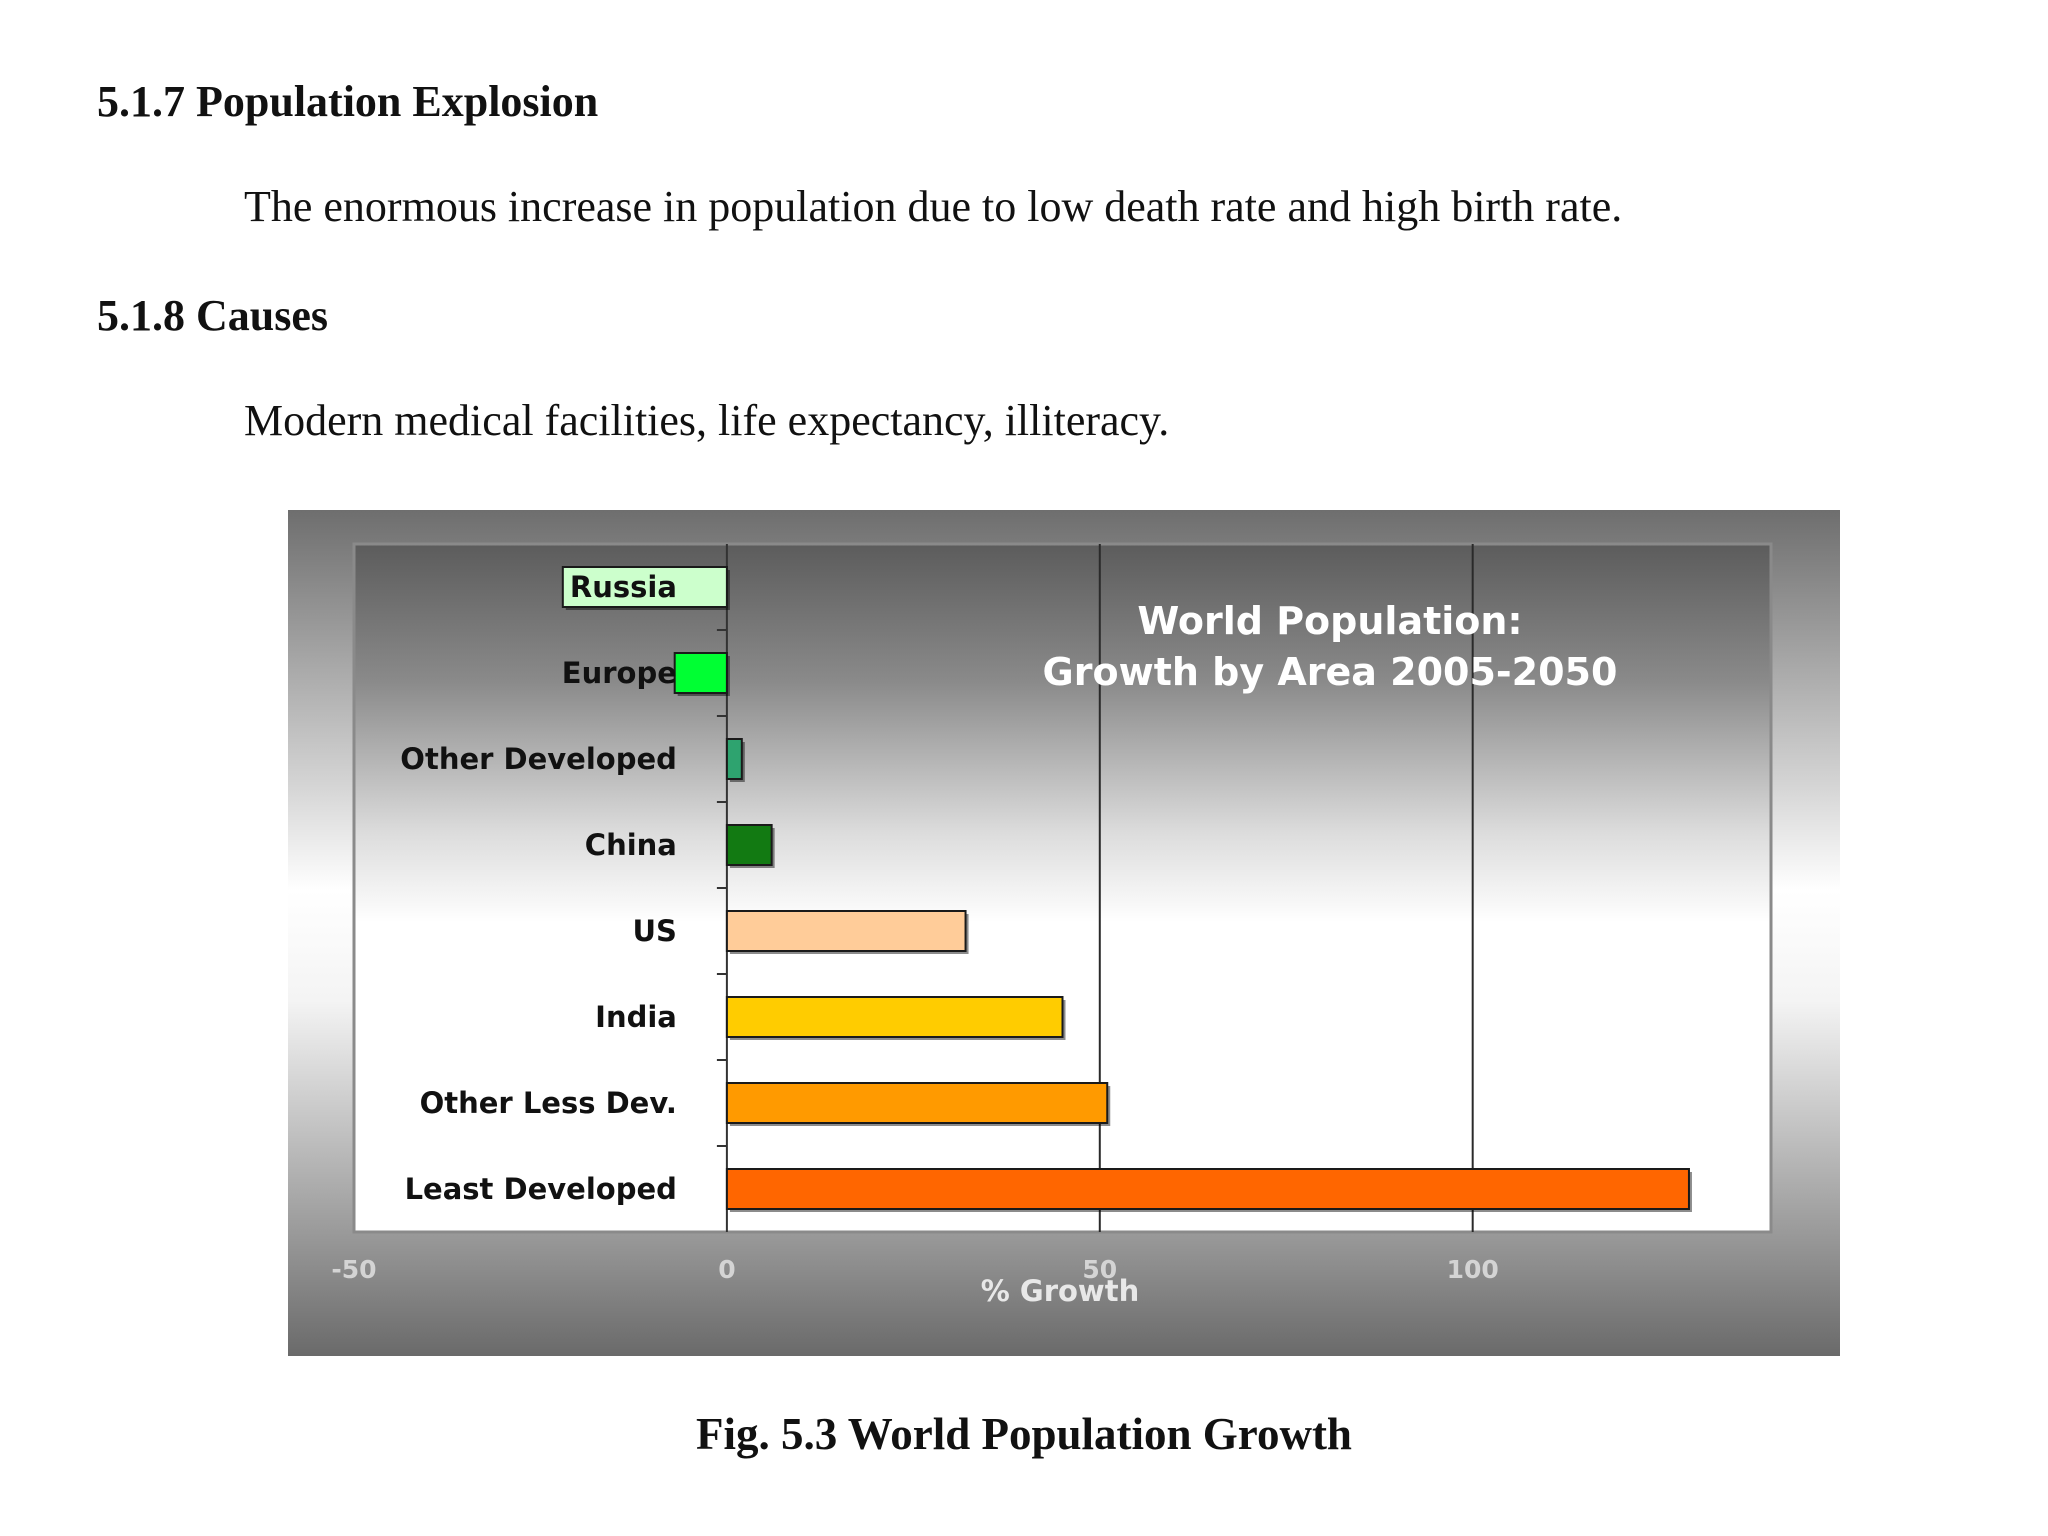 This screenshot has width=2048, height=1536. What do you see at coordinates (1099, 1269) in the screenshot?
I see `x-tick-label-2: 50` at bounding box center [1099, 1269].